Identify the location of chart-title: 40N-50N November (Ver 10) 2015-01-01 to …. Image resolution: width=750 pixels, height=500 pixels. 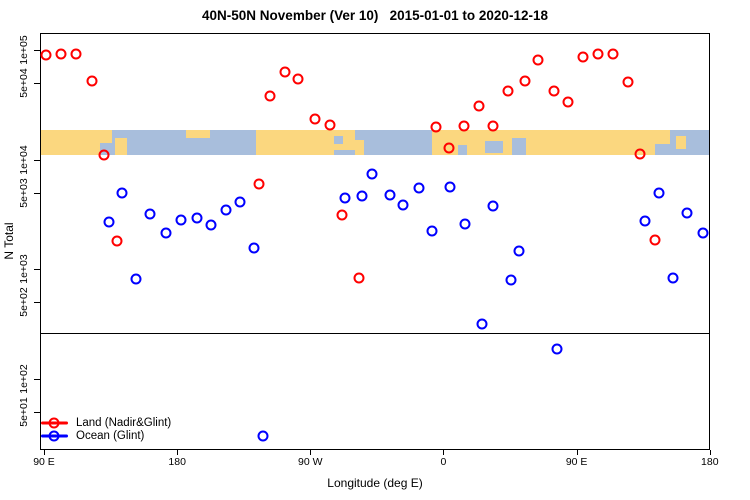
(375, 15).